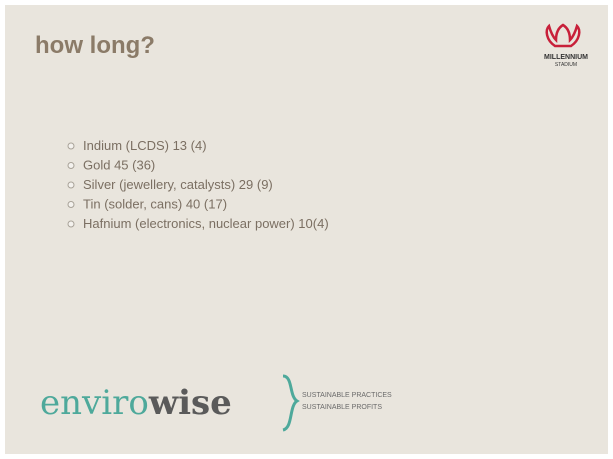 The height and width of the screenshot is (459, 613). I want to click on logo-text: MILLENNIUM, so click(566, 57).